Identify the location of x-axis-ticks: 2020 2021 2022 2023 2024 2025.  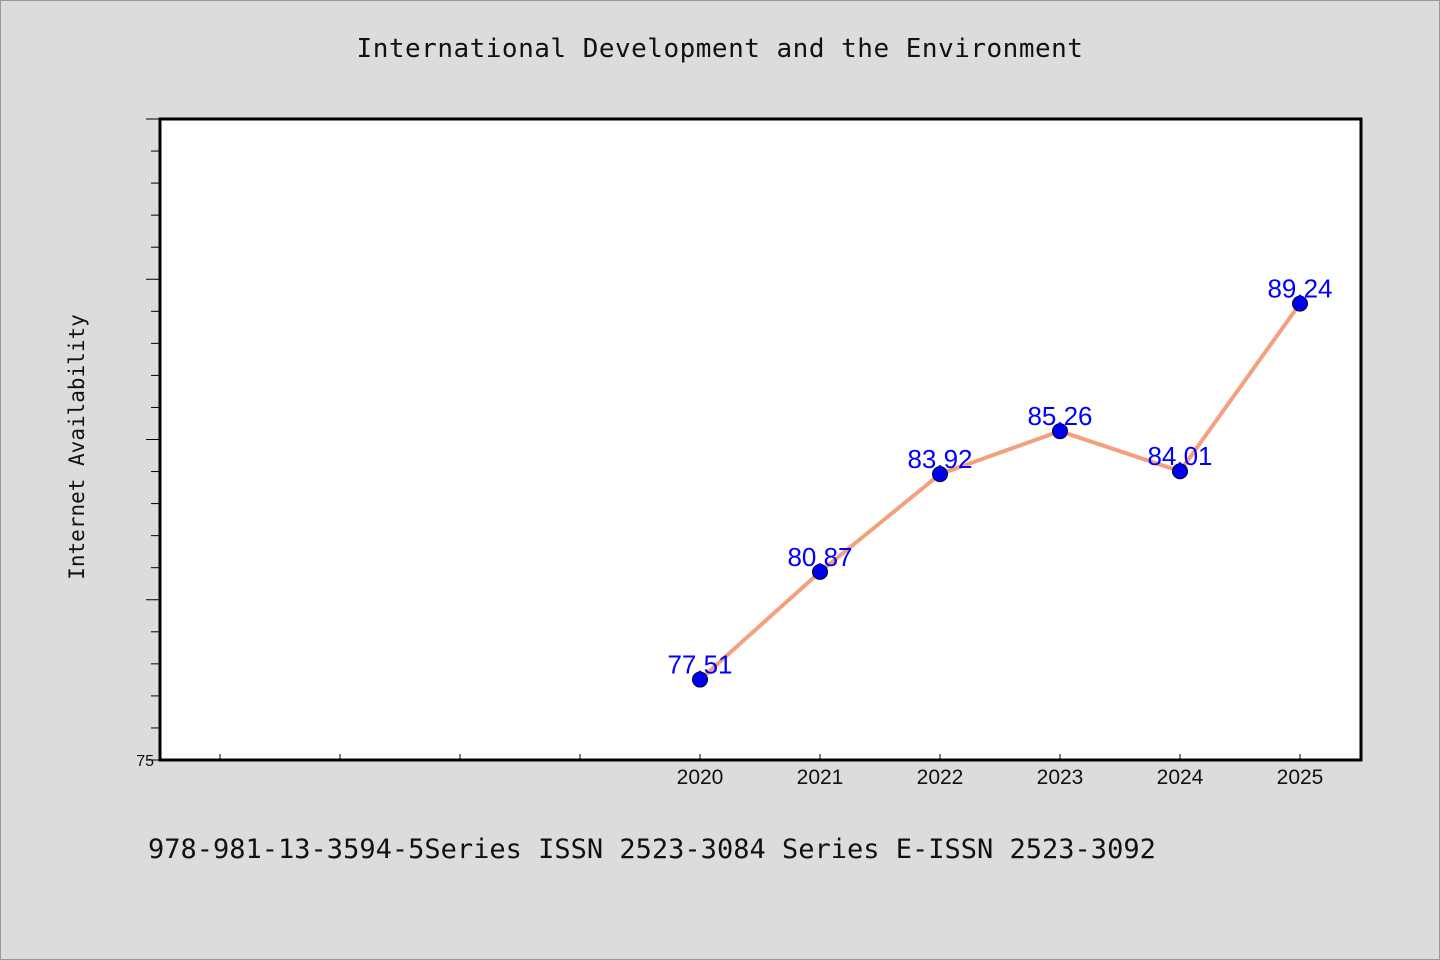
(771, 771).